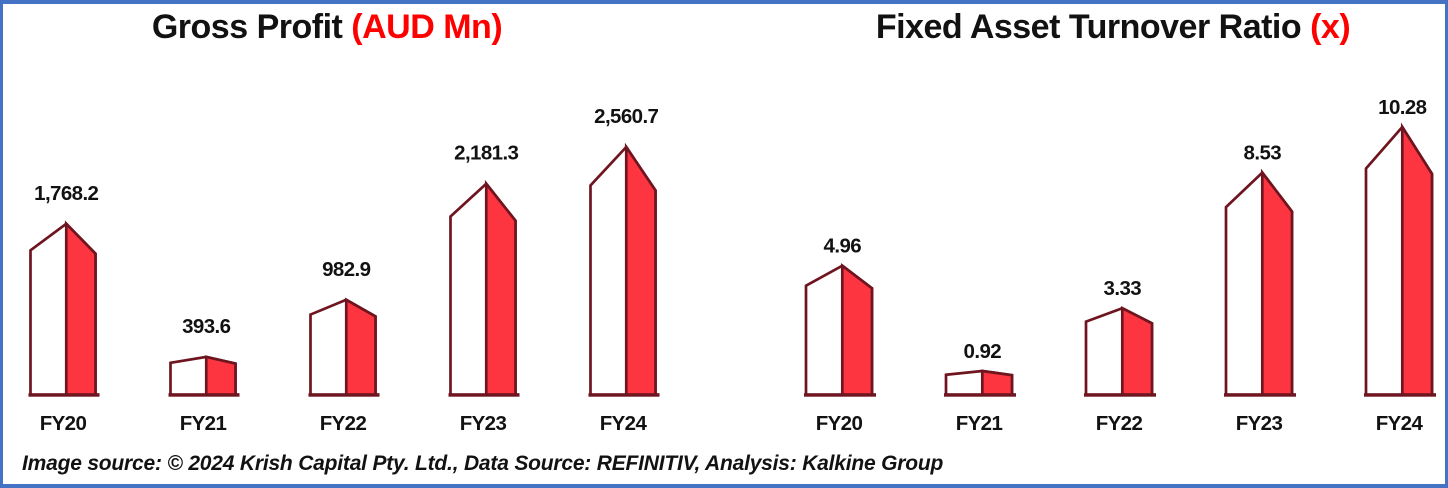  I want to click on title-fatr-main: Fixed Asset Turnover Ratio, so click(1093, 27).